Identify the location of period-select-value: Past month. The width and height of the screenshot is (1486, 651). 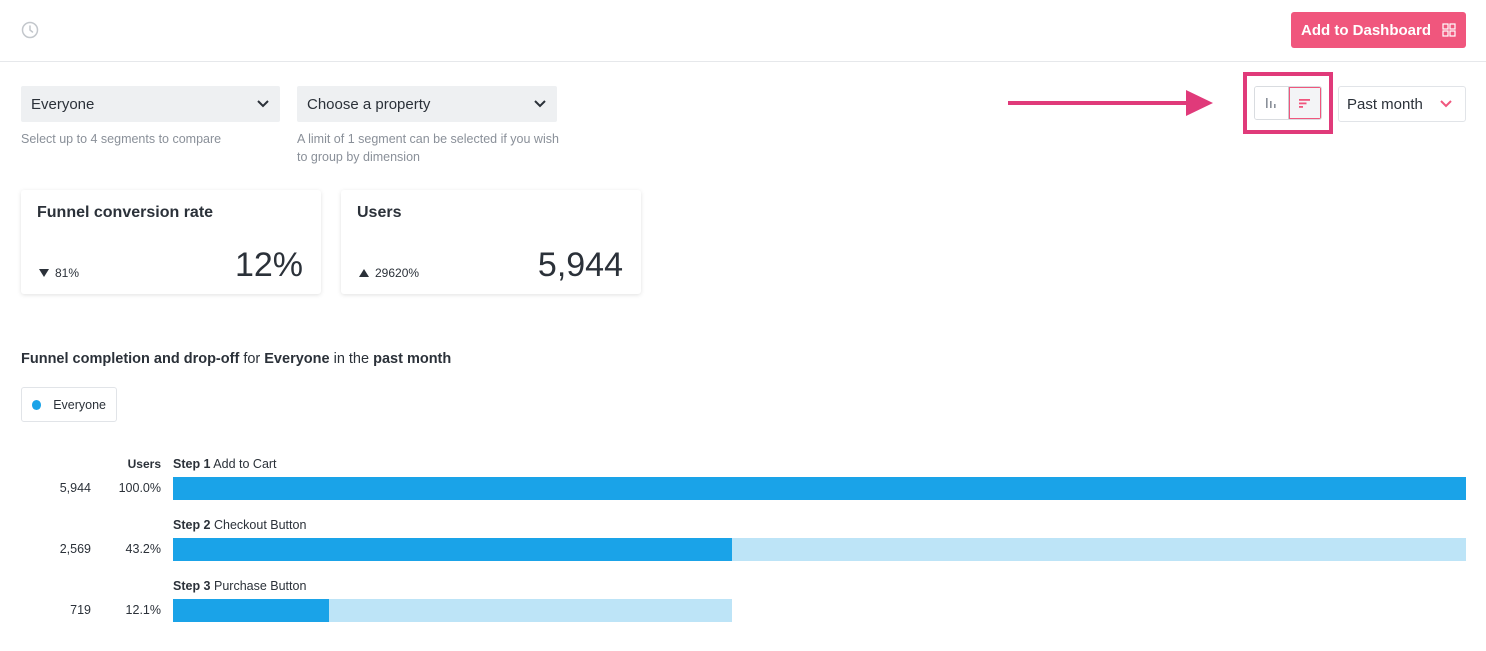
(1385, 104).